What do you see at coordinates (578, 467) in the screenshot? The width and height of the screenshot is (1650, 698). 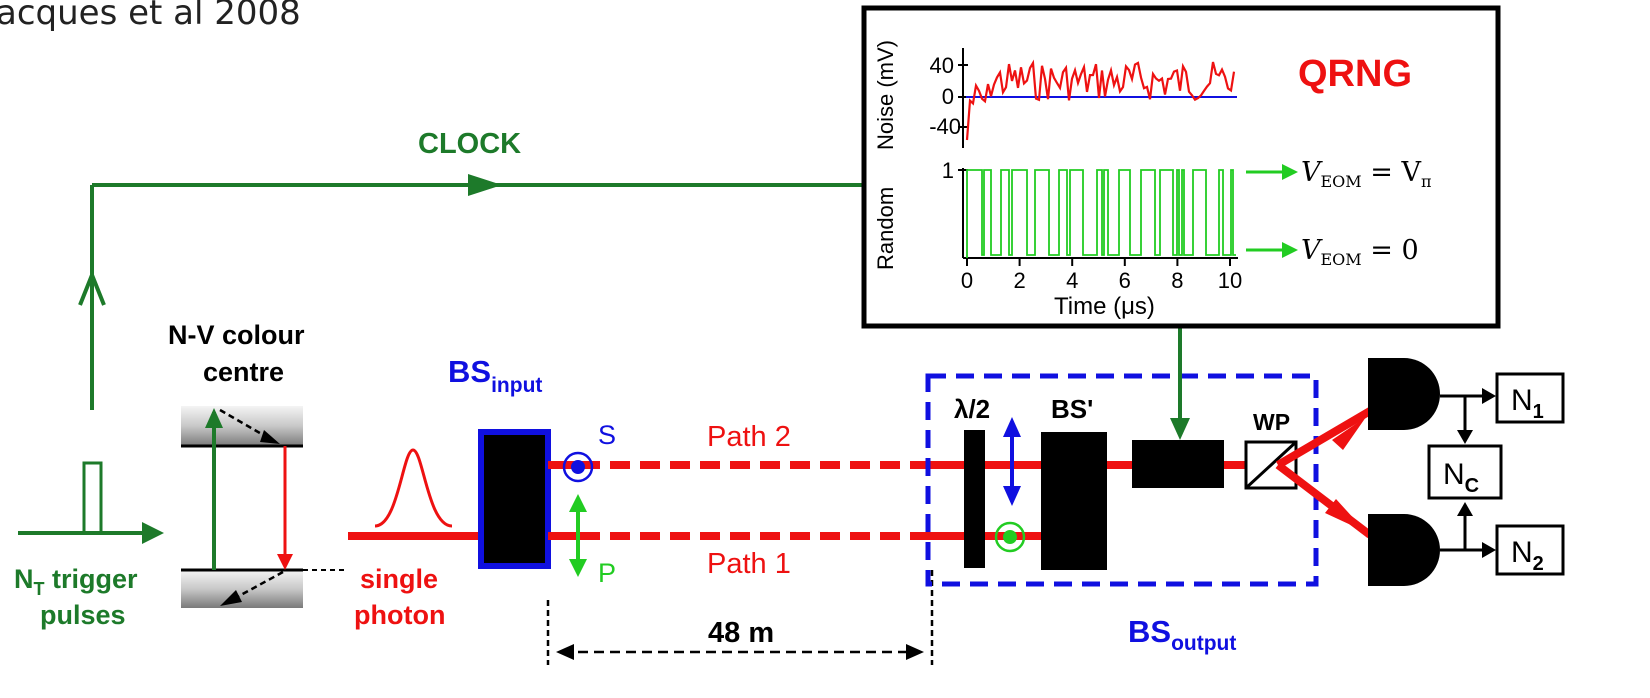 I see `s-polarization-symbol` at bounding box center [578, 467].